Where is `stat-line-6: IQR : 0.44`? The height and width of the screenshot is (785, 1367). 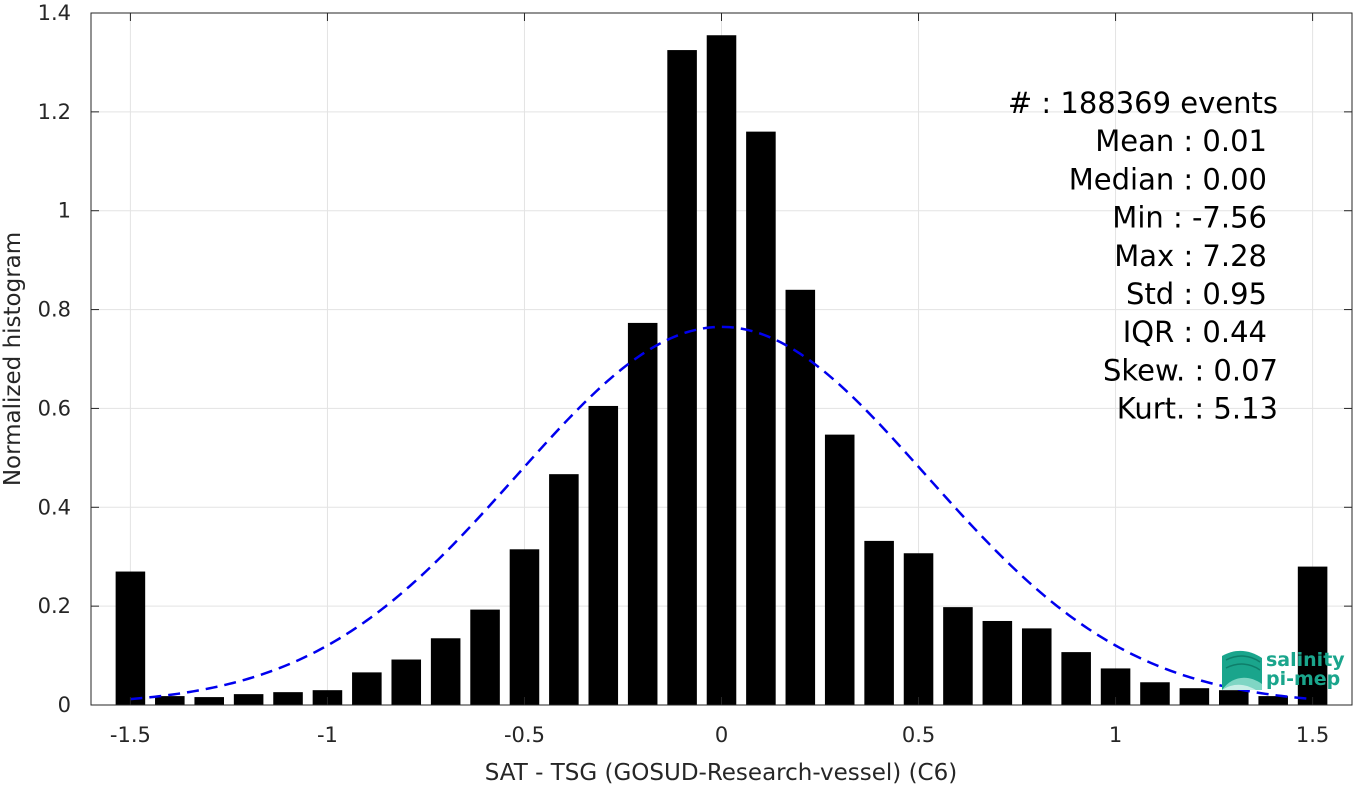 stat-line-6: IQR : 0.44 is located at coordinates (1195, 332).